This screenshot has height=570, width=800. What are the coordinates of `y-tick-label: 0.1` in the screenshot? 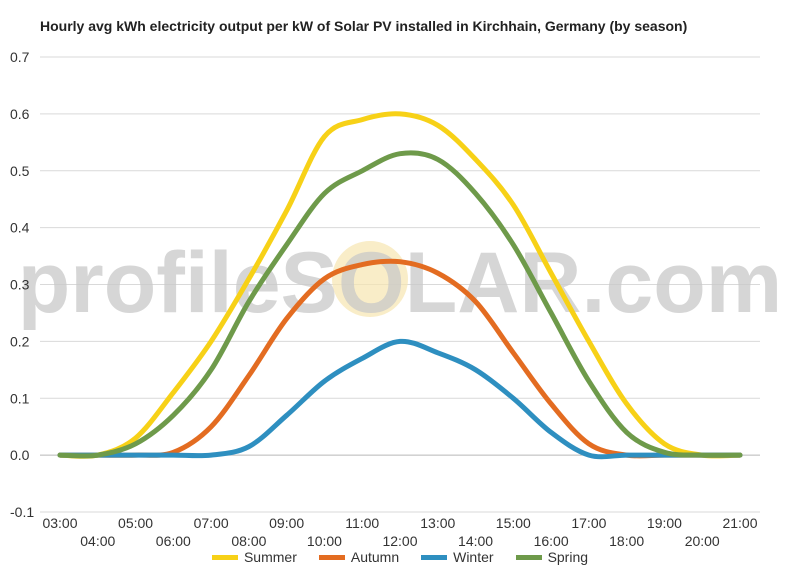 It's located at (20, 398).